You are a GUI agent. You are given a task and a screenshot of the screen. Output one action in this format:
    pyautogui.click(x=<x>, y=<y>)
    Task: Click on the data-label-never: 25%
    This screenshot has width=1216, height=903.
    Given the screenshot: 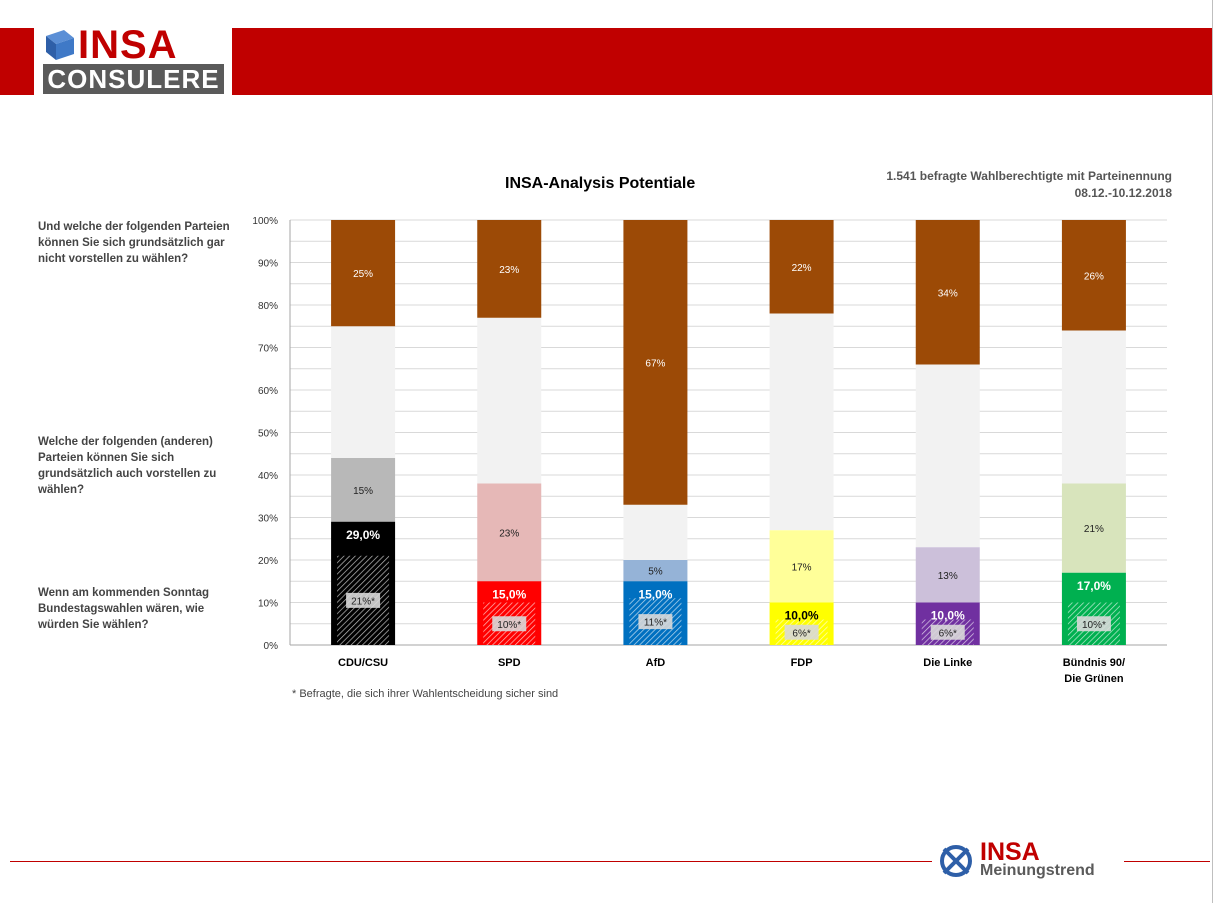 What is the action you would take?
    pyautogui.click(x=363, y=274)
    